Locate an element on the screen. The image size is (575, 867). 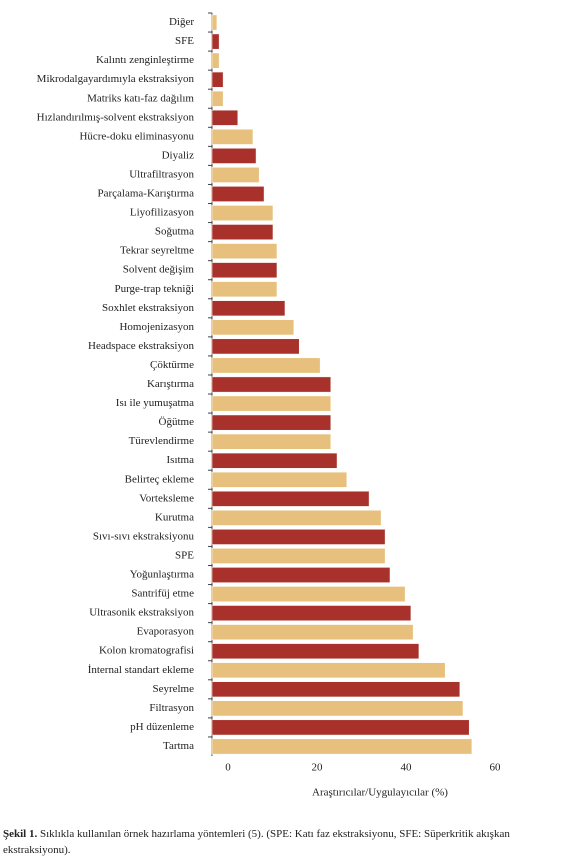
x-tick-label: 40 is located at coordinates (407, 768).